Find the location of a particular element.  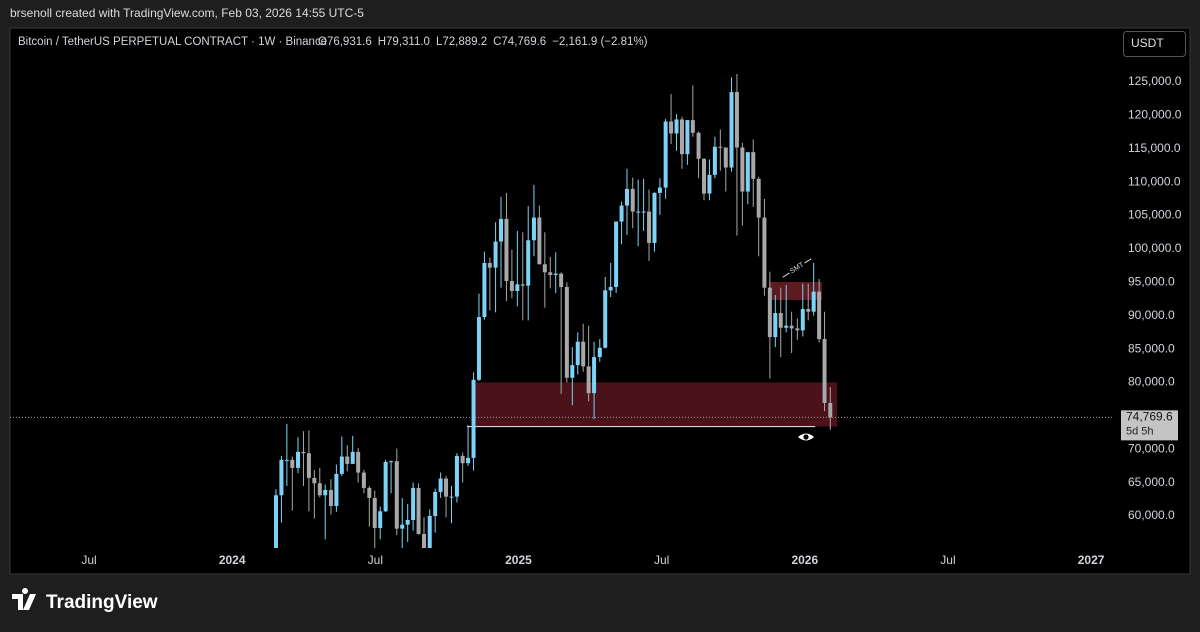

ohlc-value: O76,931.6 is located at coordinates (345, 42).